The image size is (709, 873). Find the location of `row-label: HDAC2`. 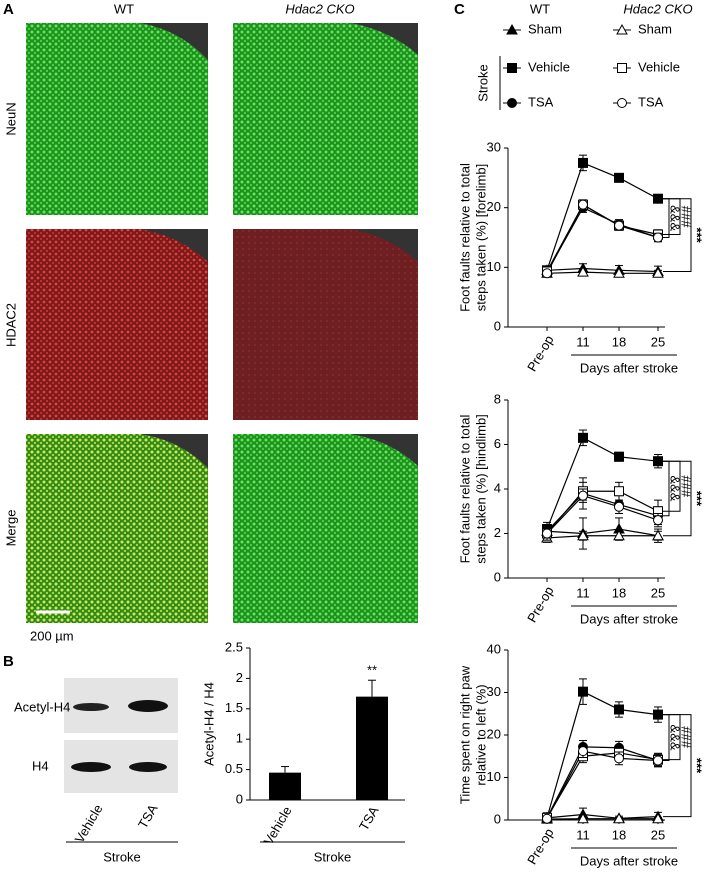

row-label: HDAC2 is located at coordinates (10, 325).